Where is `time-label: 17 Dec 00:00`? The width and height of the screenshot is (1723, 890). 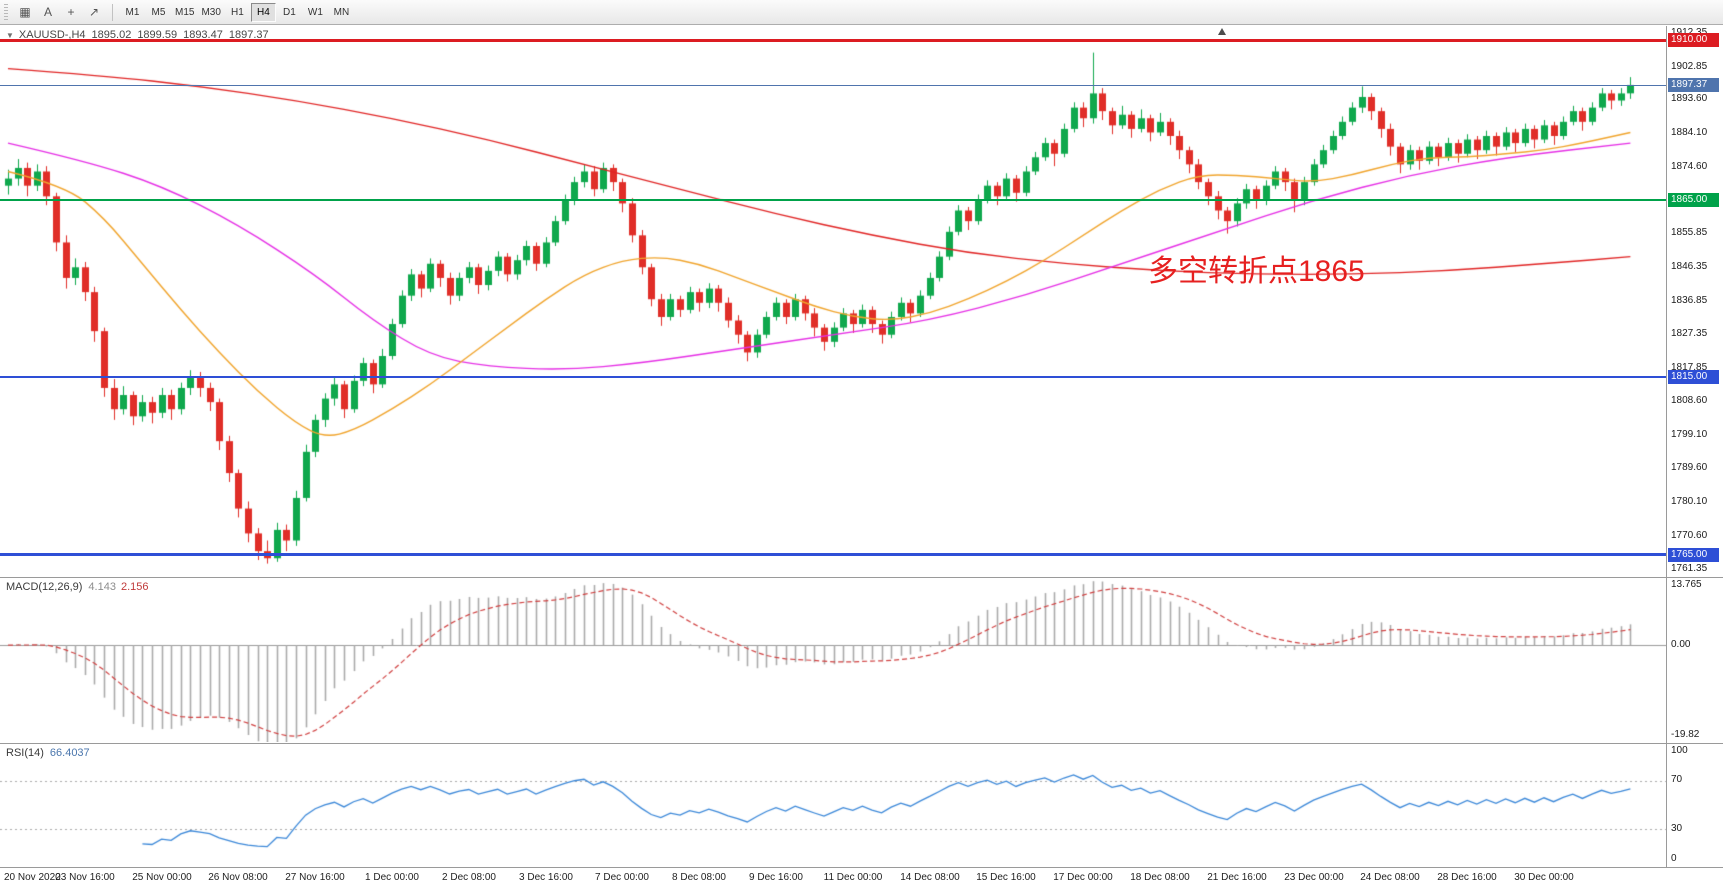
time-label: 17 Dec 00:00 is located at coordinates (1083, 877).